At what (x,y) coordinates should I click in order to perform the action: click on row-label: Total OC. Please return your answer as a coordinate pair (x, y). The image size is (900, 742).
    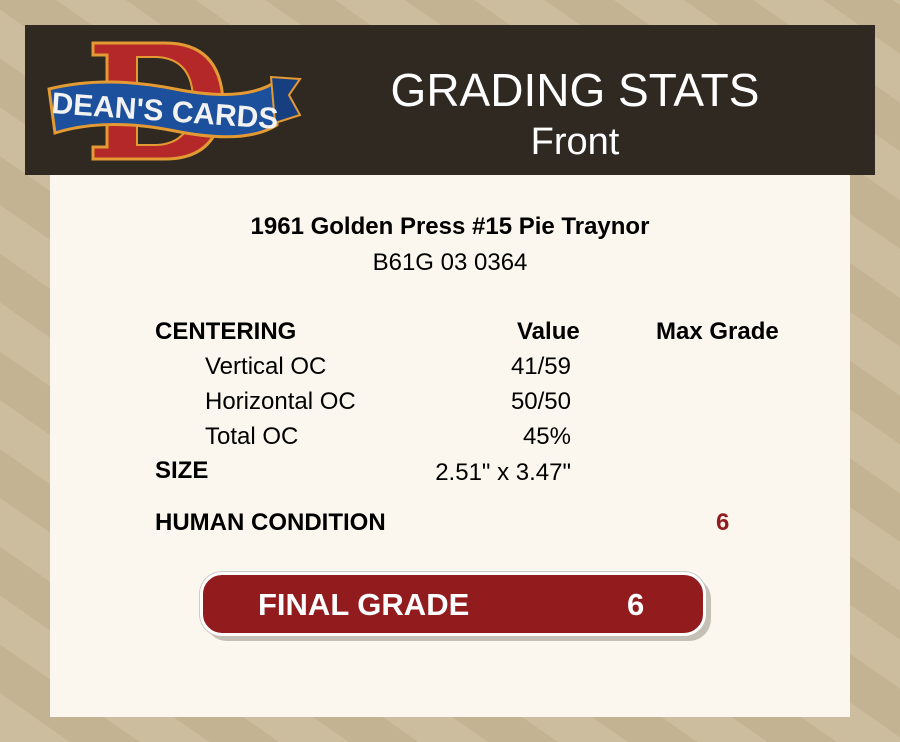
    Looking at the image, I should click on (252, 436).